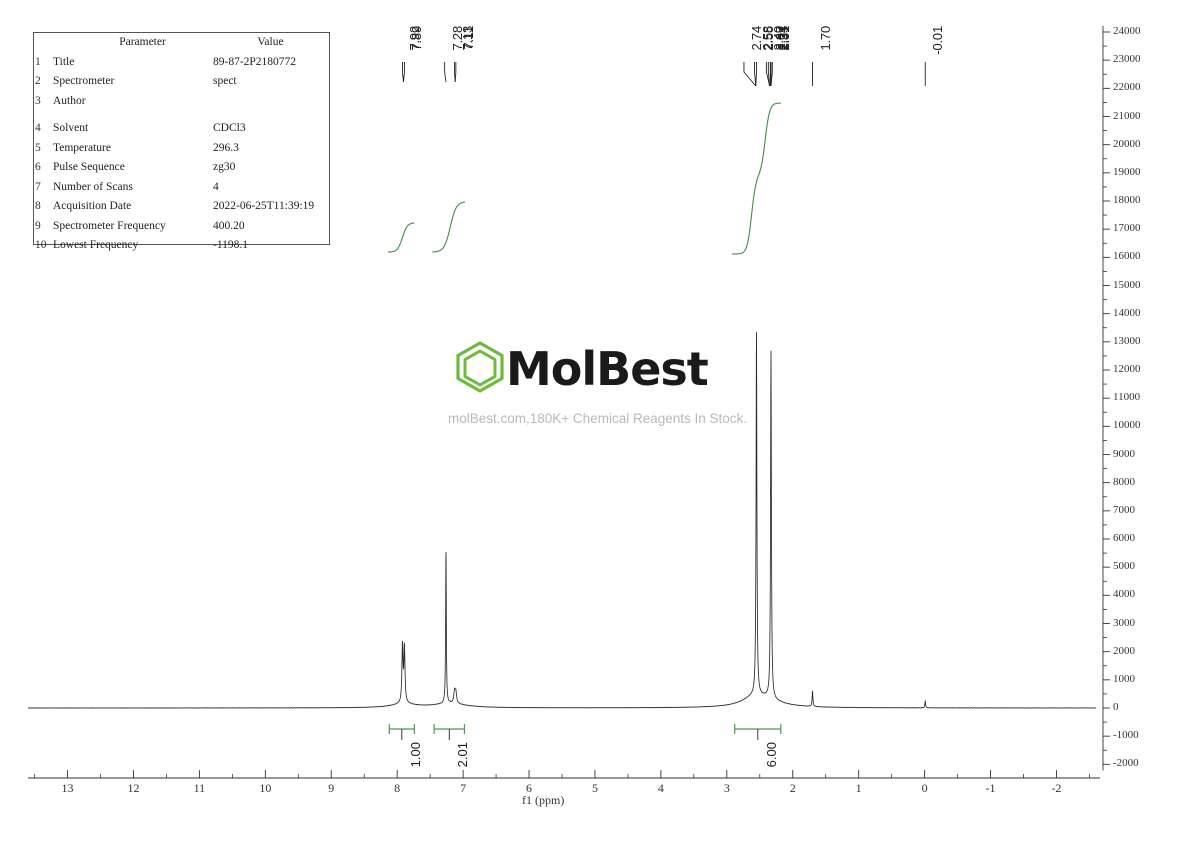 This screenshot has width=1190, height=841. Describe the element at coordinates (1127, 284) in the screenshot. I see `y-axis-tick-label: 15000` at that location.